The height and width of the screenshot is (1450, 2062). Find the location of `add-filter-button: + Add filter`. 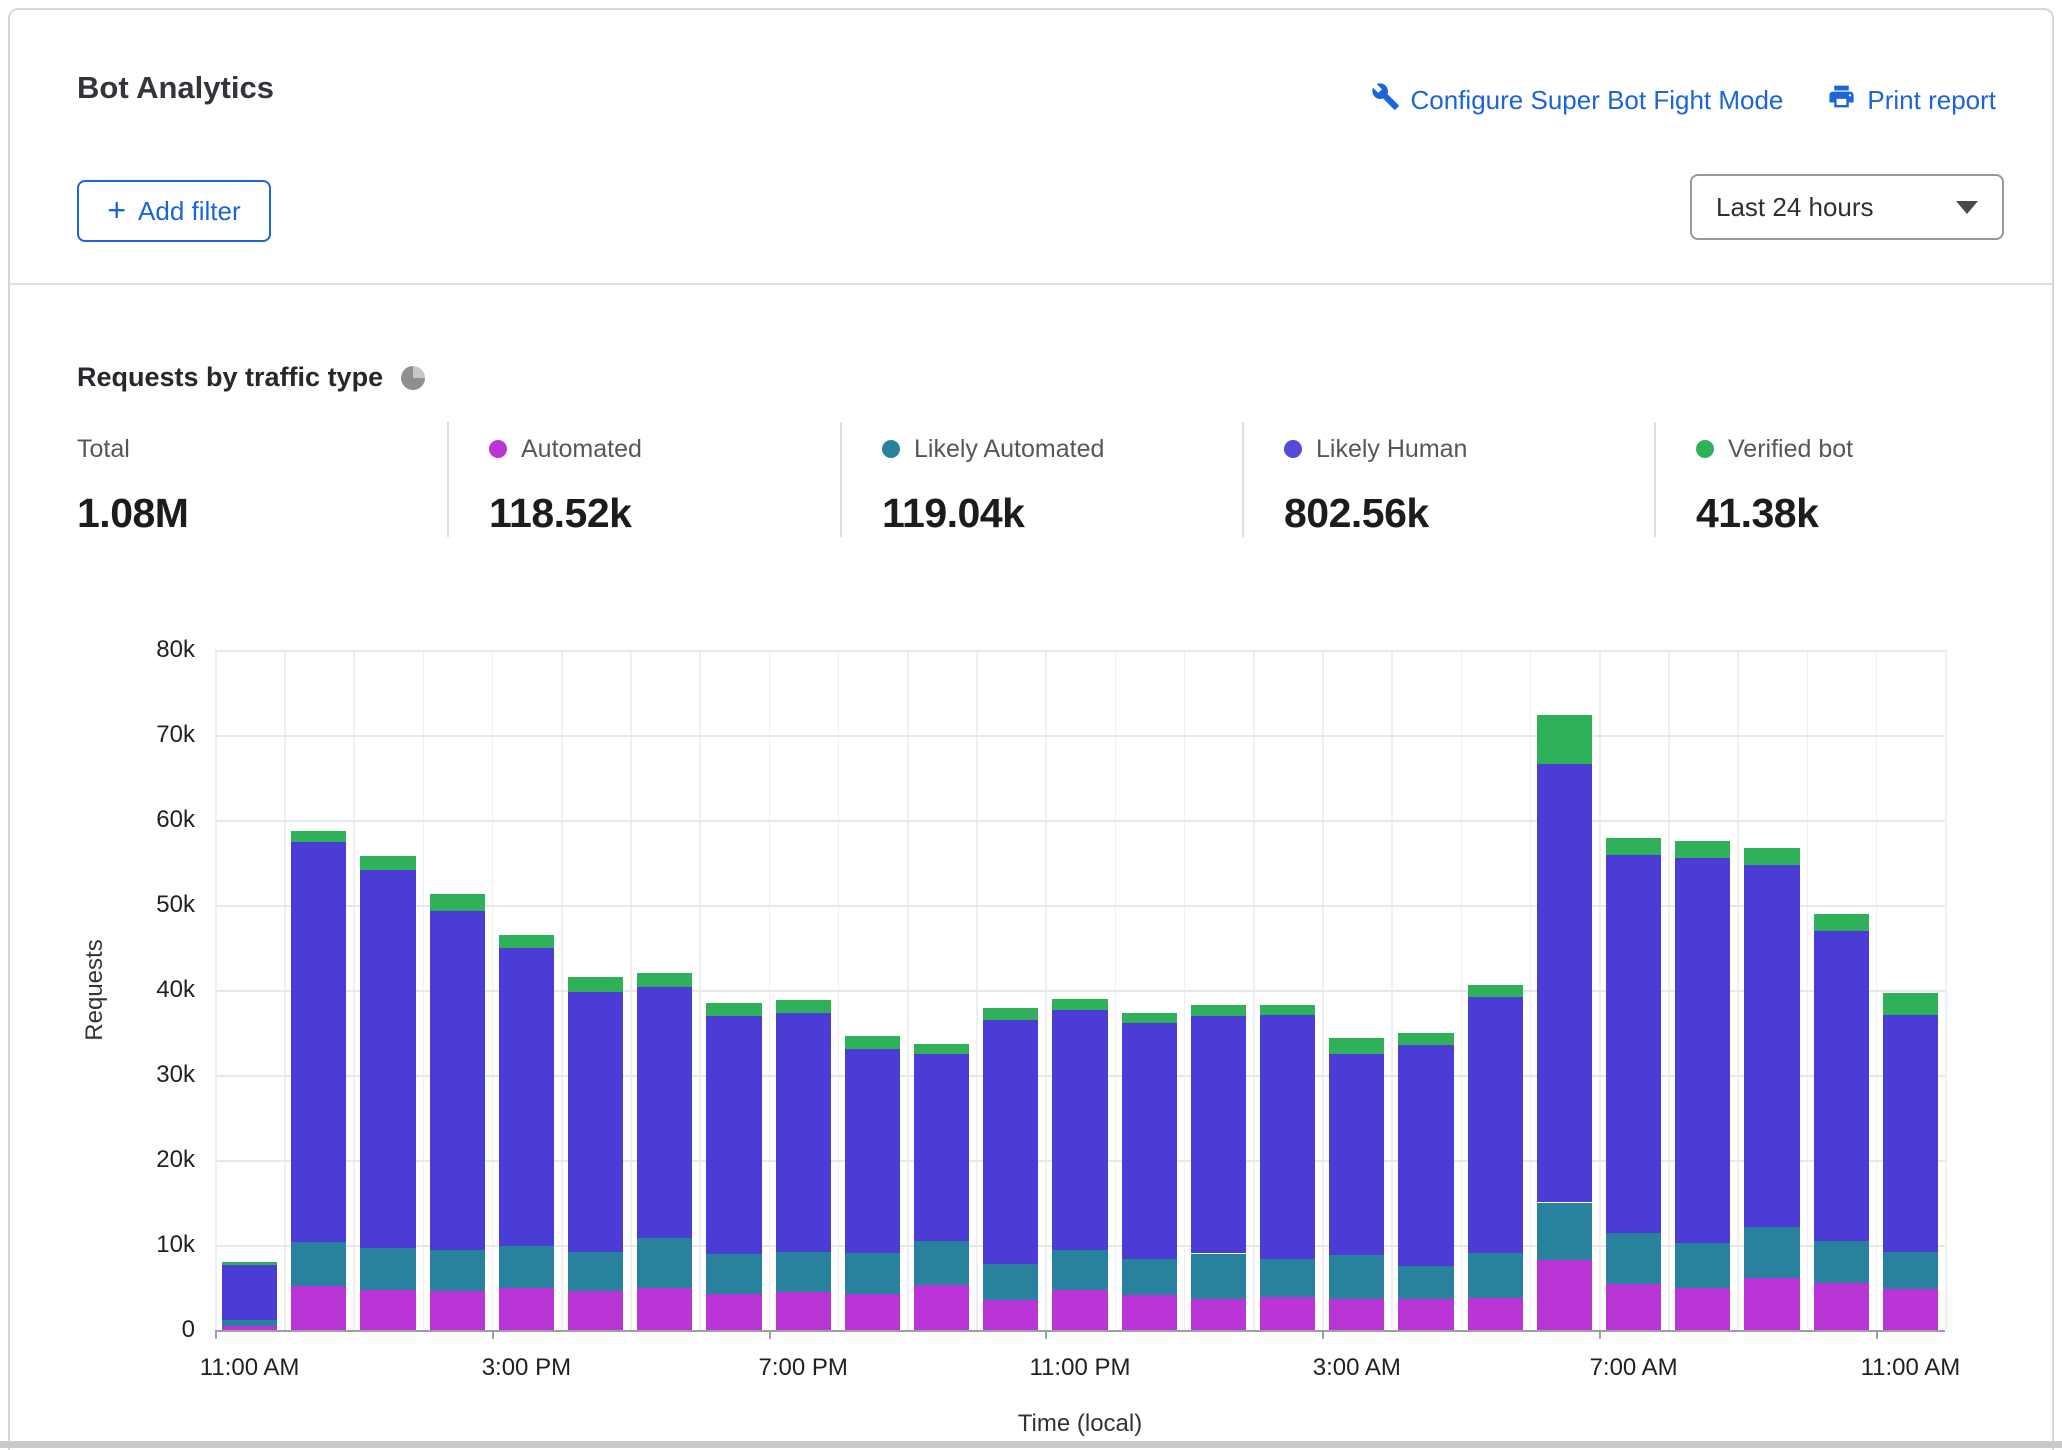

add-filter-button: + Add filter is located at coordinates (174, 211).